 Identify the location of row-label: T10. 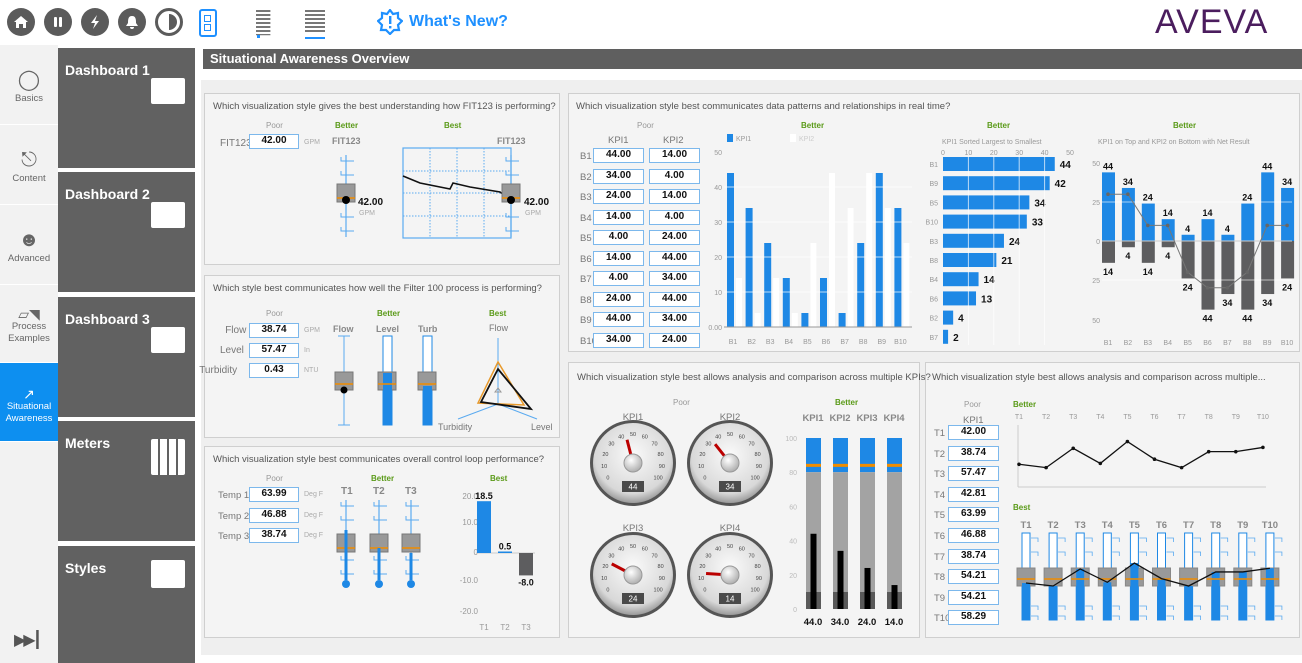
(942, 619).